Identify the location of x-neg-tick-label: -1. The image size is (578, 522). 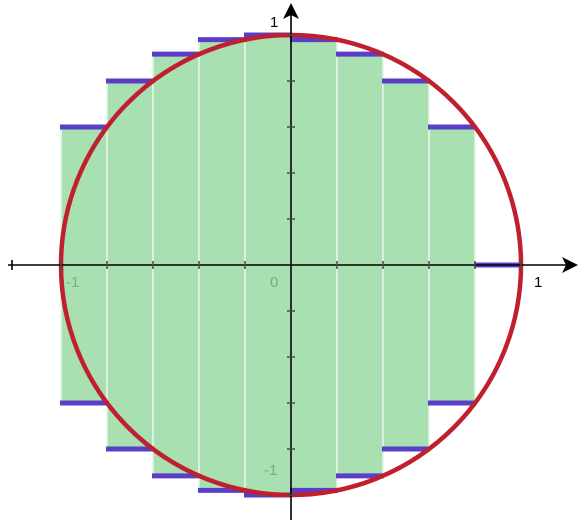
(72, 282).